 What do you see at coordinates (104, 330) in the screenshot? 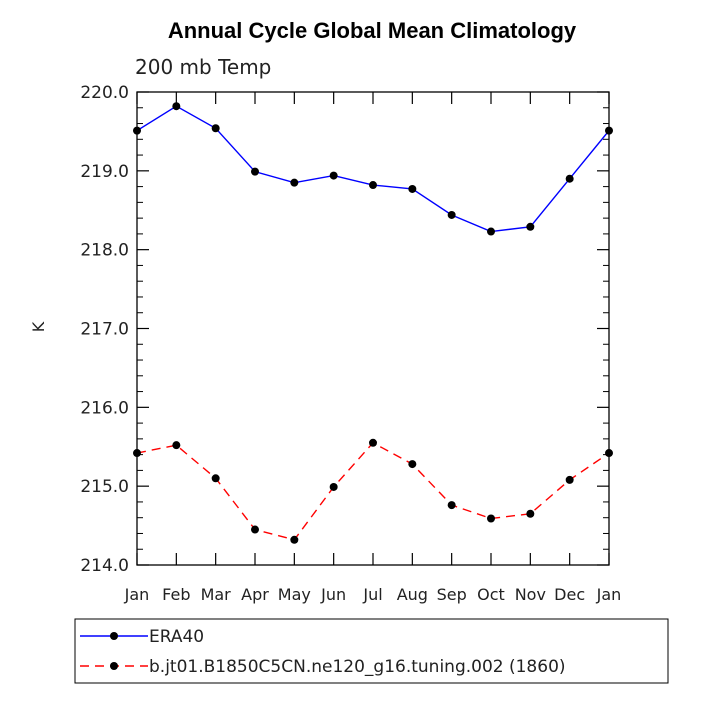
I see `y-tick-label: 217.0` at bounding box center [104, 330].